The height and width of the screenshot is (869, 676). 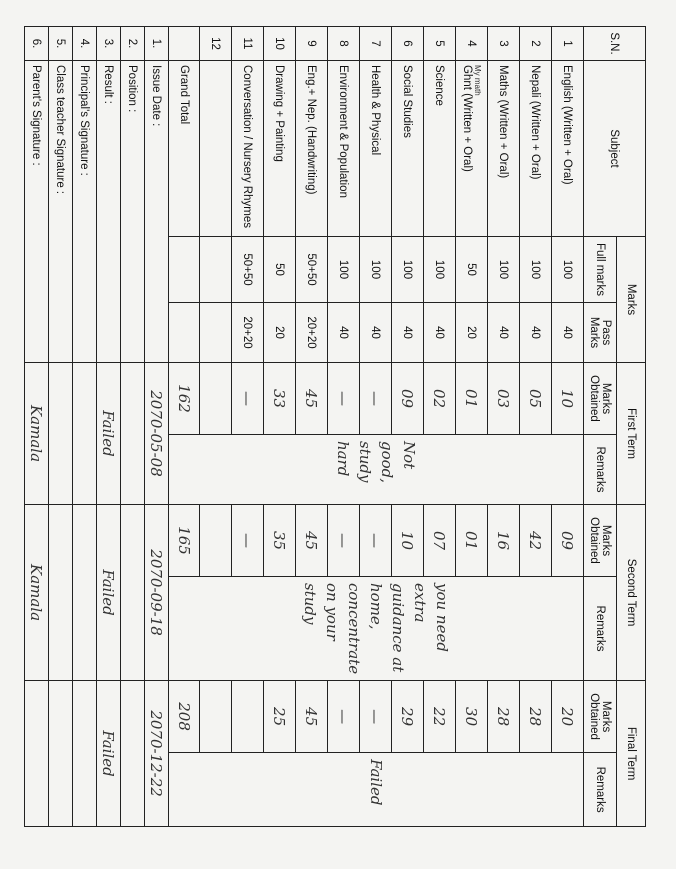 What do you see at coordinates (311, 540) in the screenshot?
I see `obtained-marks: 45` at bounding box center [311, 540].